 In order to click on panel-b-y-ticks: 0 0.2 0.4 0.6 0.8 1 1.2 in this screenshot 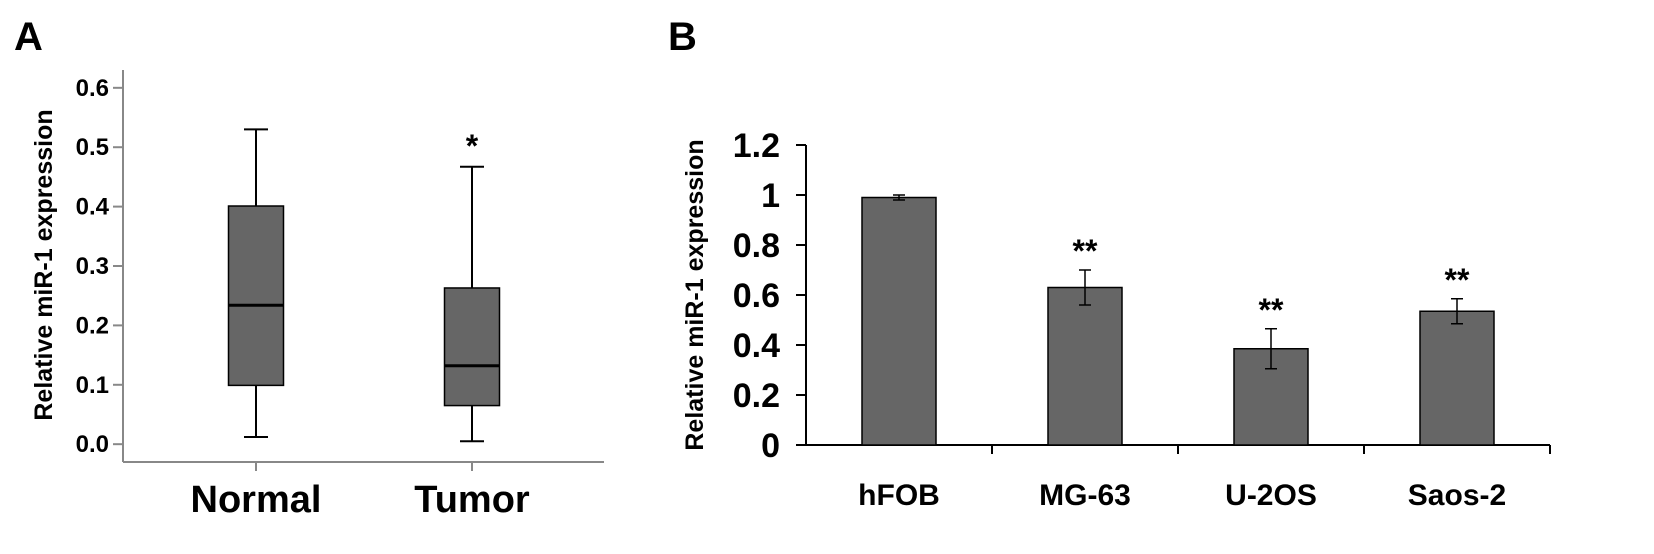, I will do `click(769, 296)`.